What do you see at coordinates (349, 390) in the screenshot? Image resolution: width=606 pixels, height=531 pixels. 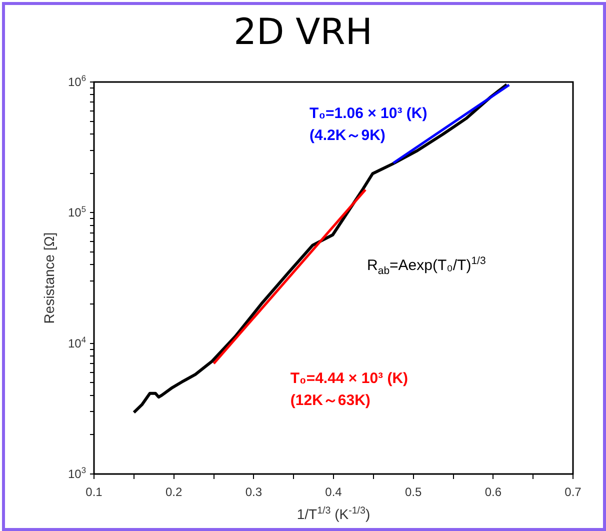 I see `text: T₀=4.44 × 10³ (K) (12K～63K)` at bounding box center [349, 390].